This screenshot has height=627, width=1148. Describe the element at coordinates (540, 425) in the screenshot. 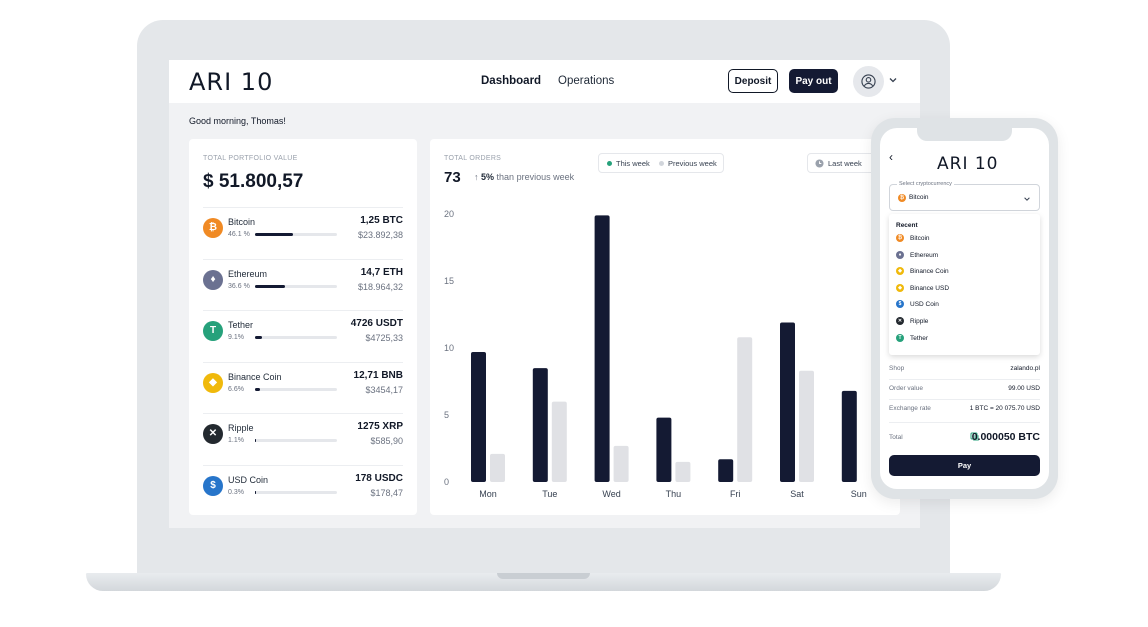

I see `bar-this-week-tue` at that location.